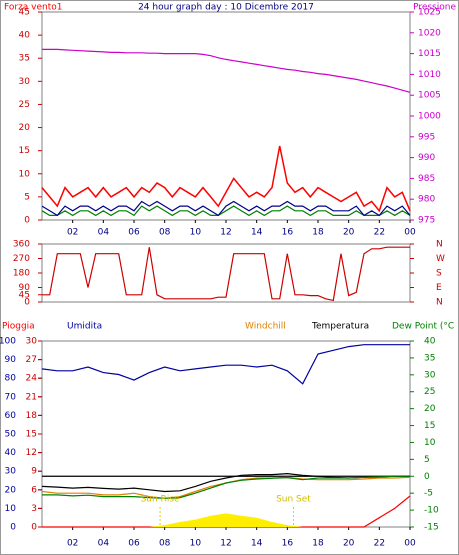 The height and width of the screenshot is (555, 459). I want to click on y2-tick-label: 1000, so click(429, 117).